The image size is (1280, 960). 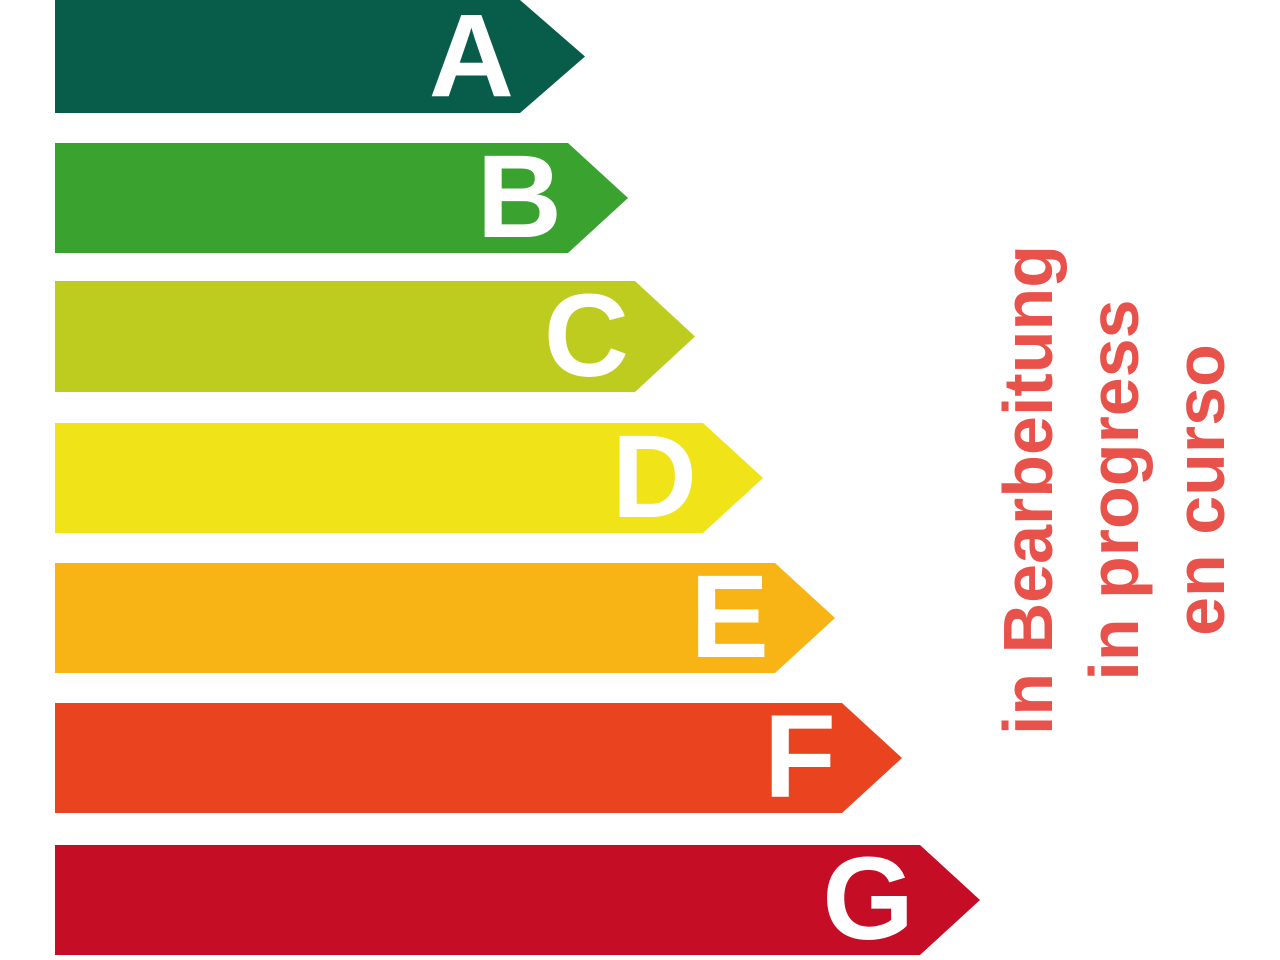 I want to click on rating-letter-g: G, so click(x=868, y=896).